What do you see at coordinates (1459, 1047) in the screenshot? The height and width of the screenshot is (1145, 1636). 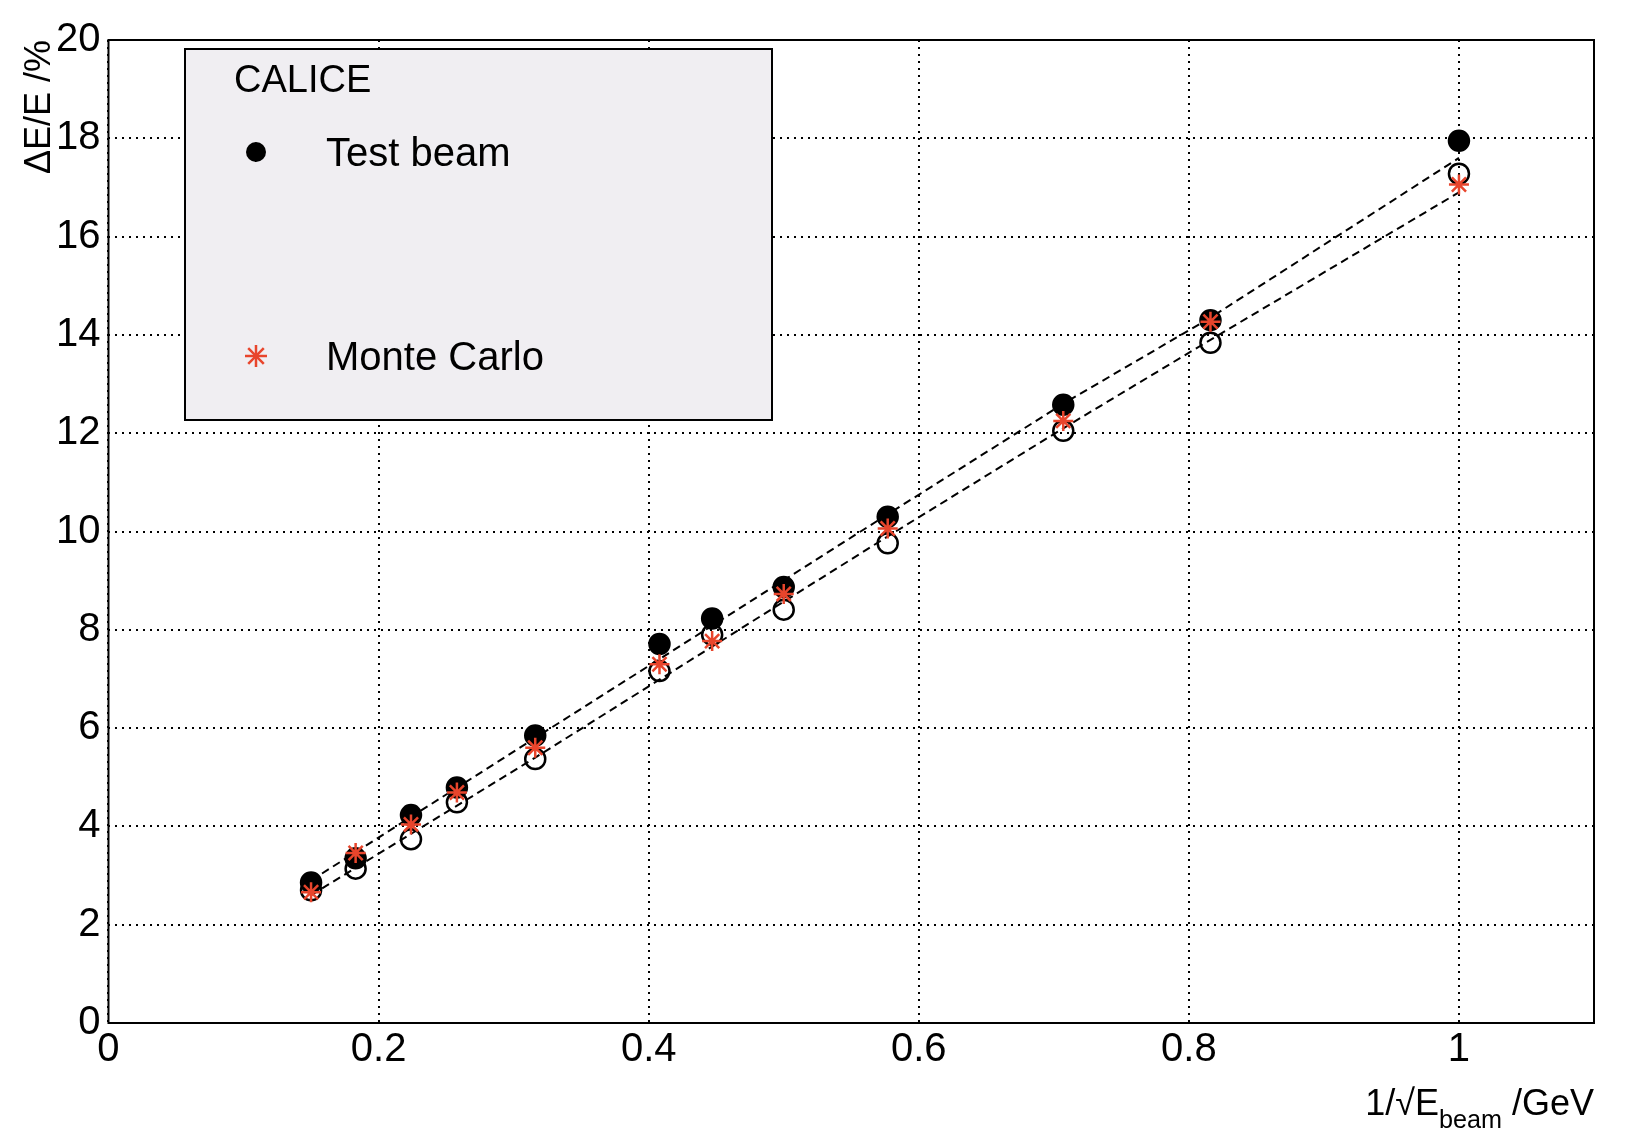 I see `x-tick-label: 1` at bounding box center [1459, 1047].